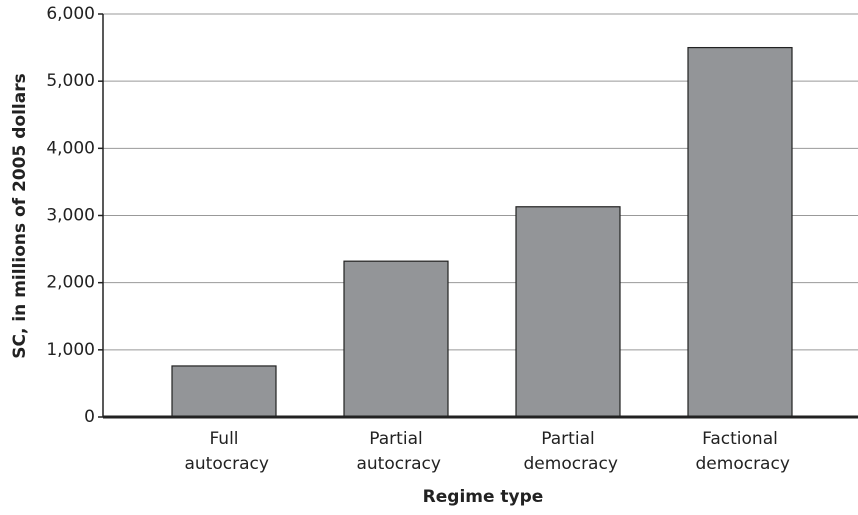 This screenshot has width=858, height=515. Describe the element at coordinates (70, 216) in the screenshot. I see `y-tick-label: 3,000` at that location.